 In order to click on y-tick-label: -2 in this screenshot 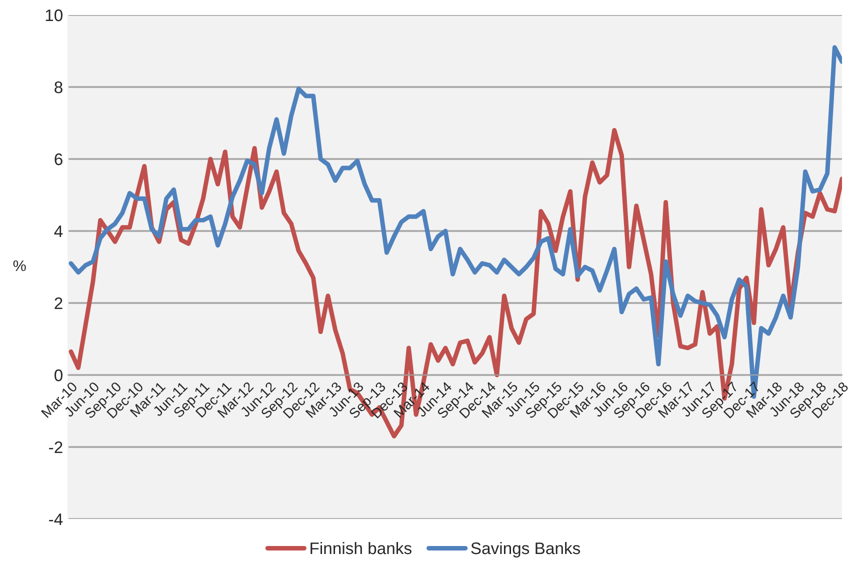, I will do `click(55, 447)`.